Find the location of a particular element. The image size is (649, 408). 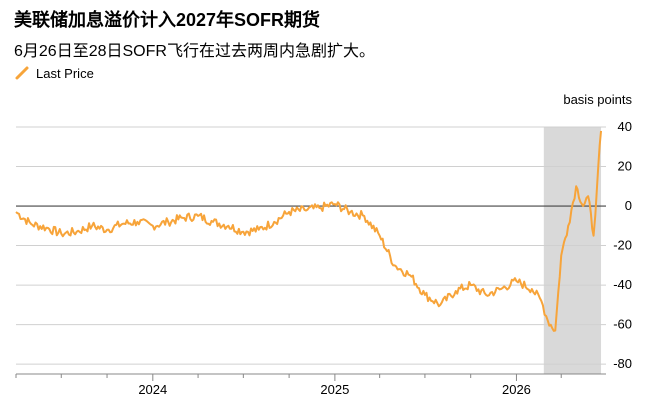

x-axis: 2024 2025 2026 is located at coordinates (288, 385).